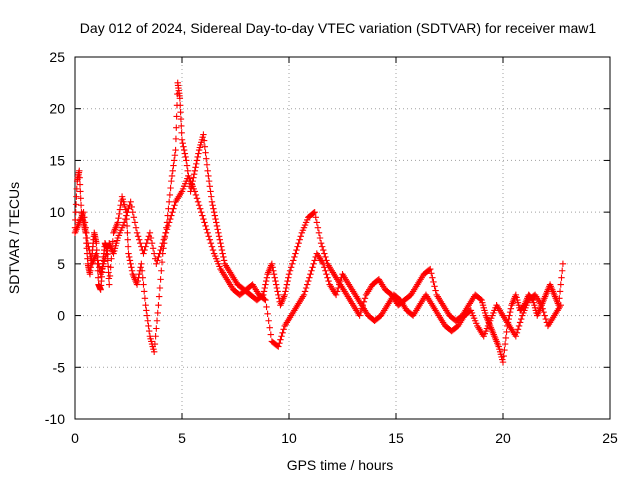 The height and width of the screenshot is (480, 640). I want to click on y-tick-label: 25, so click(57, 57).